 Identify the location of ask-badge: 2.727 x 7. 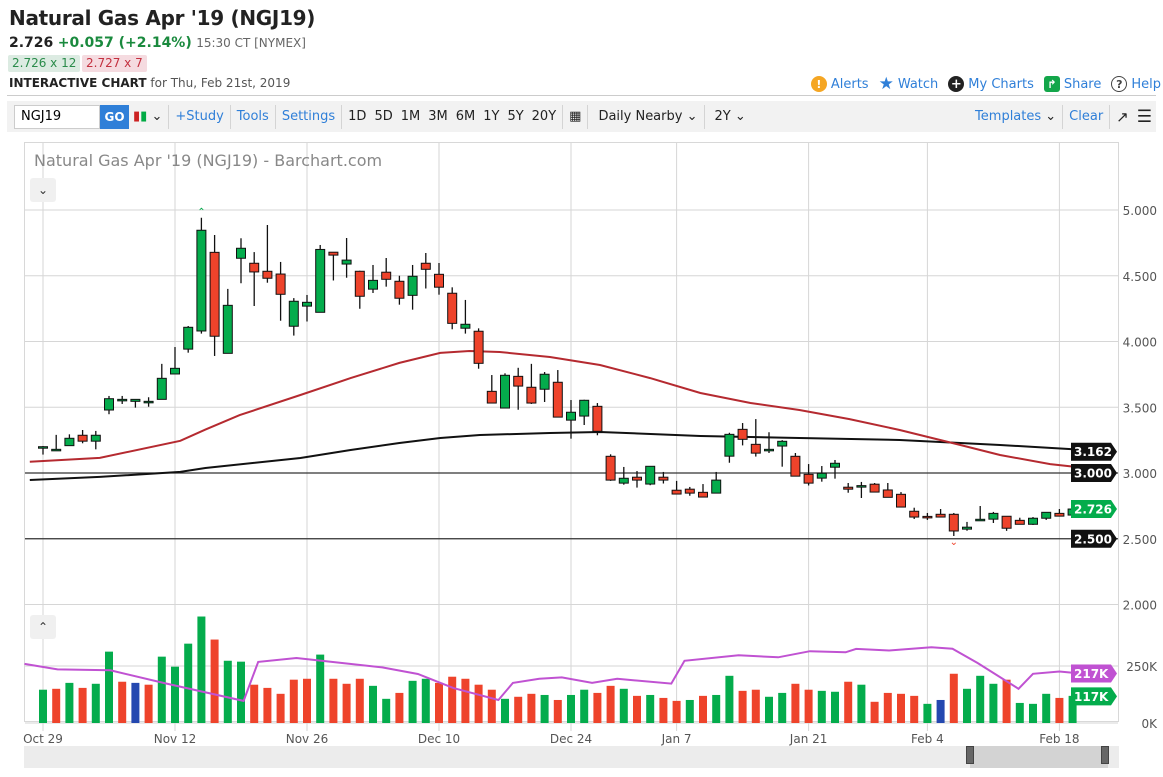
(114, 63).